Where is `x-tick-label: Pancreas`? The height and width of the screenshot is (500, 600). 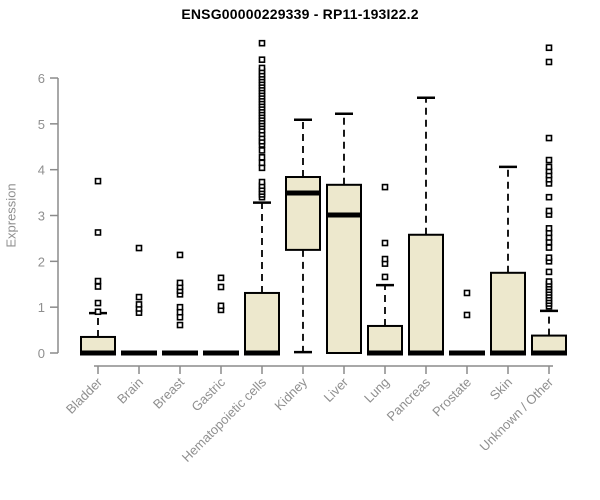
x-tick-label: Pancreas is located at coordinates (409, 399).